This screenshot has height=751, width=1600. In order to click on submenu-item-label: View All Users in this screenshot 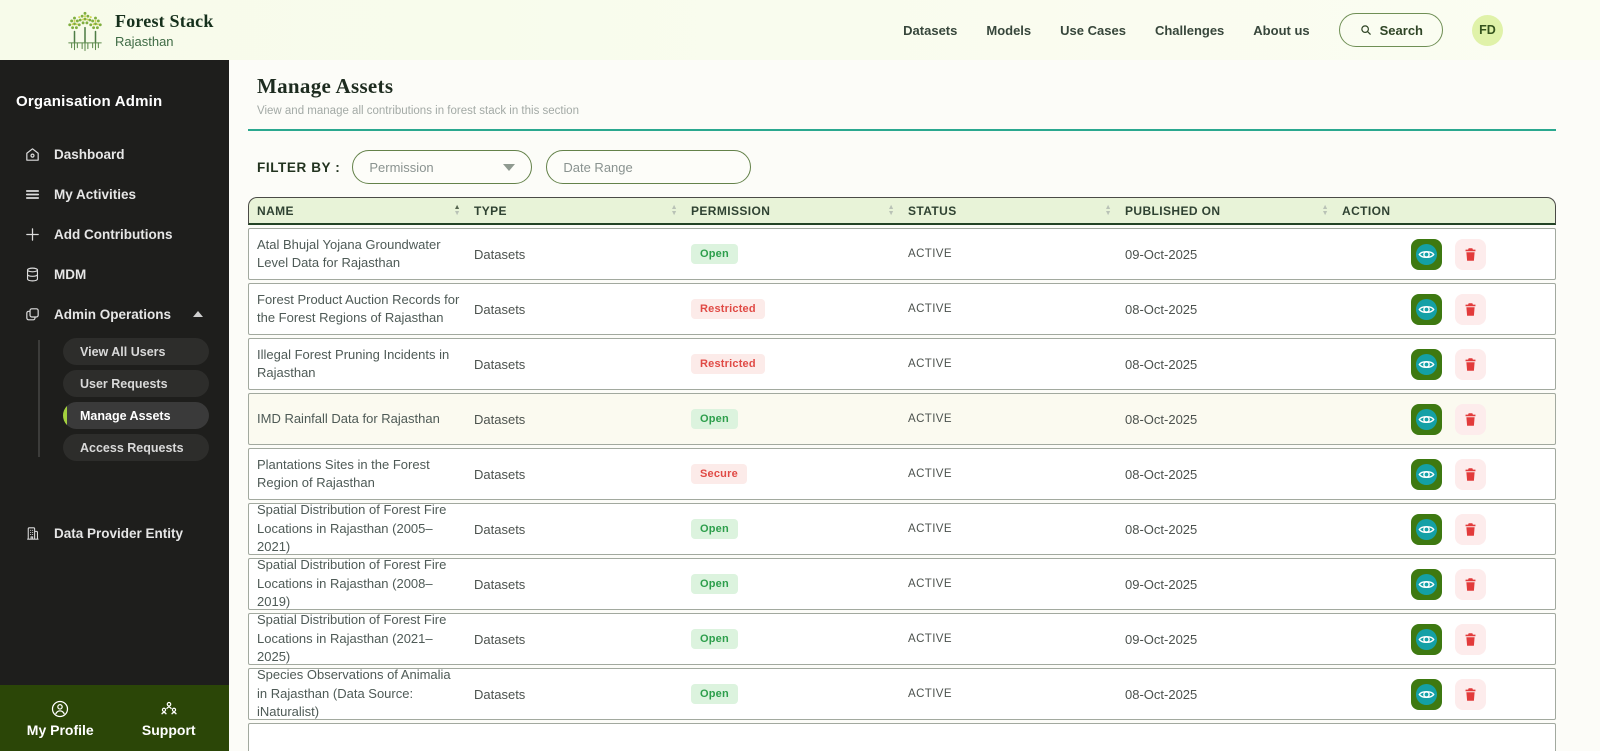, I will do `click(123, 351)`.